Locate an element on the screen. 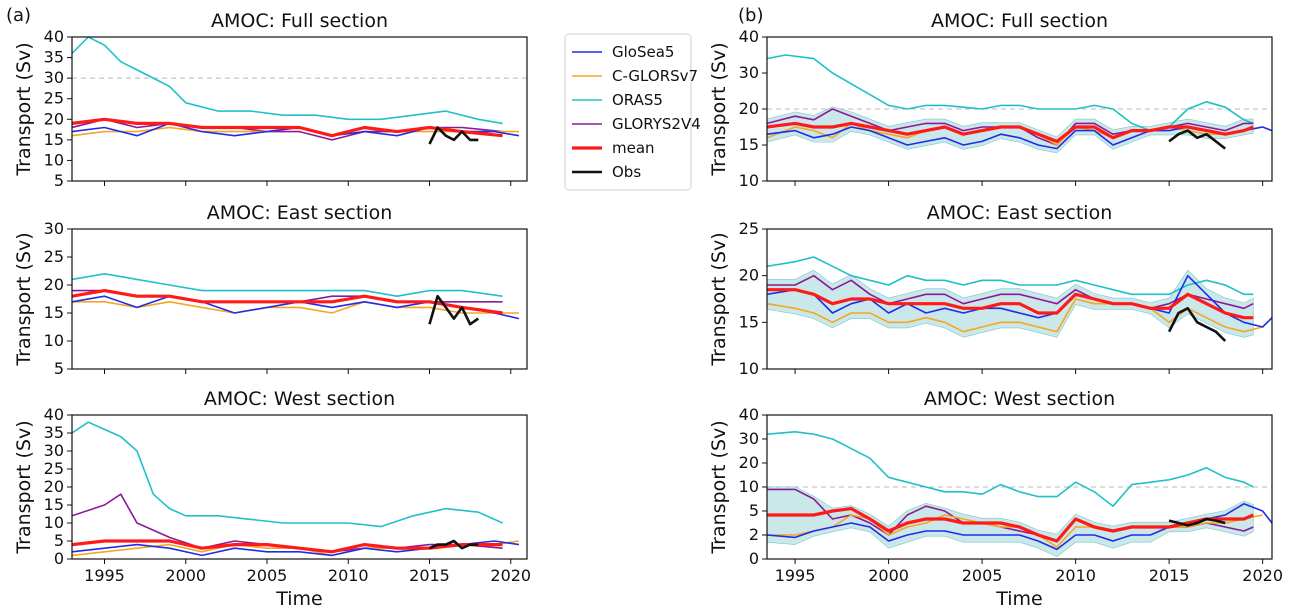 This screenshot has width=1291, height=613. chart-title: AMOC: Full section is located at coordinates (299, 21).